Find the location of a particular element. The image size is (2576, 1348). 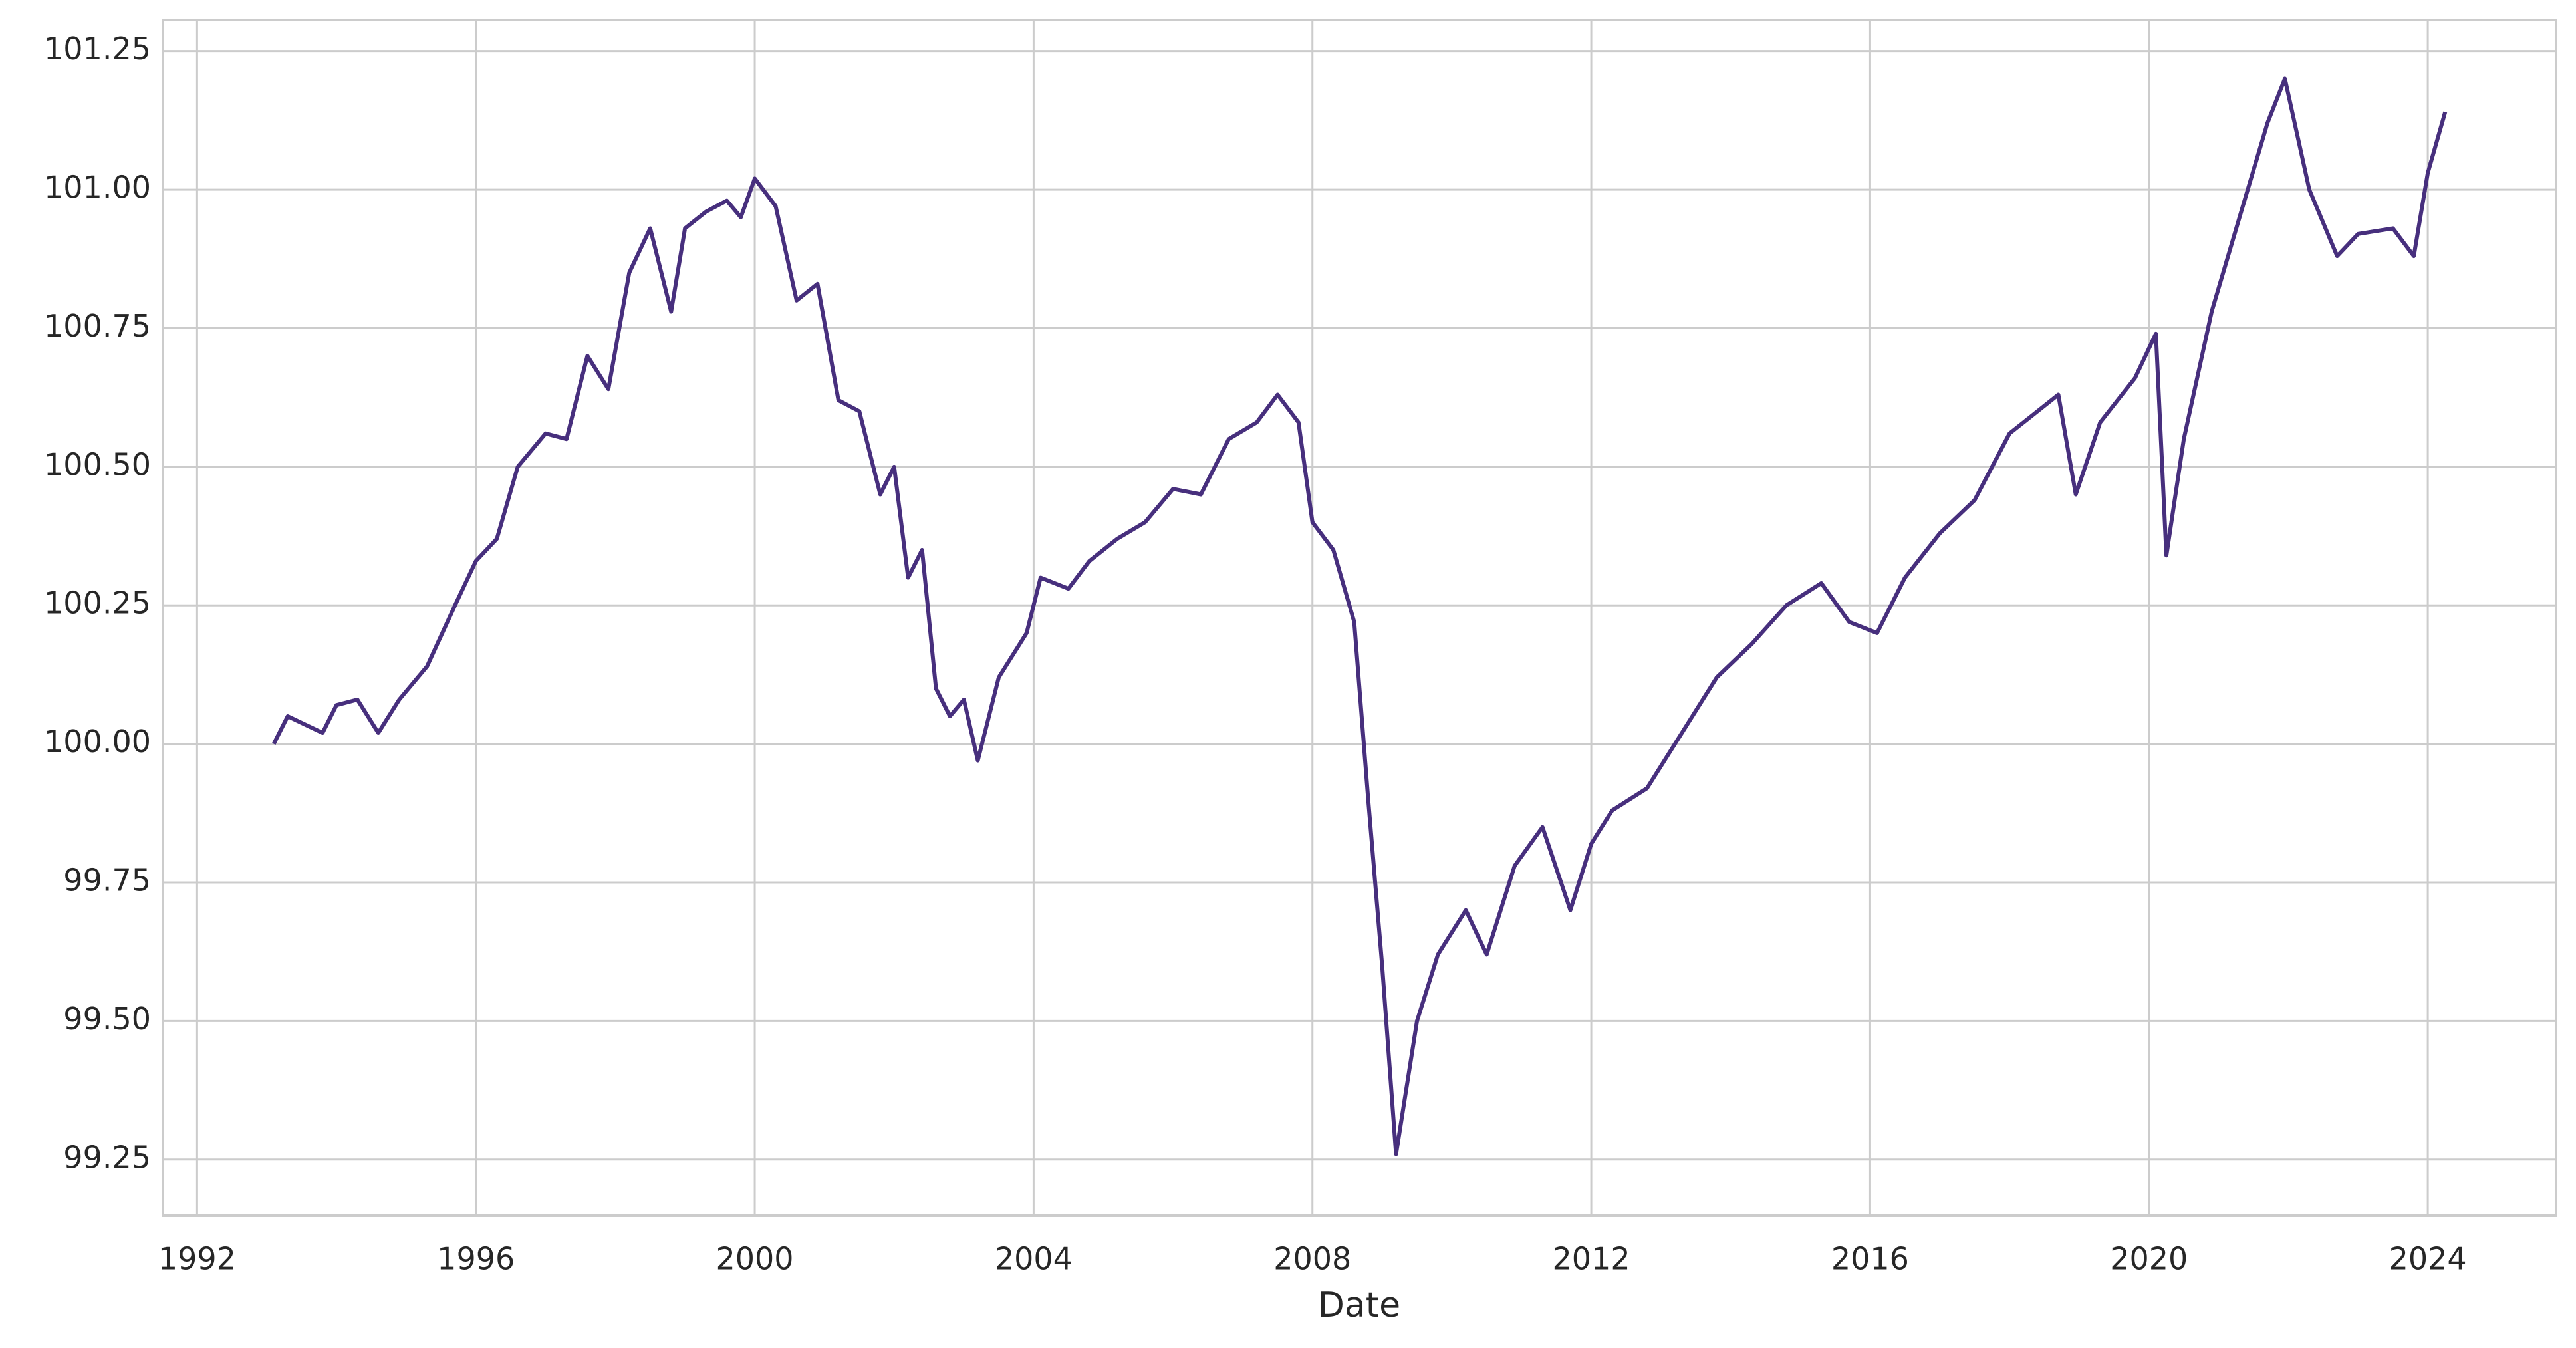

x-tick-label: 2020 is located at coordinates (2149, 1259).